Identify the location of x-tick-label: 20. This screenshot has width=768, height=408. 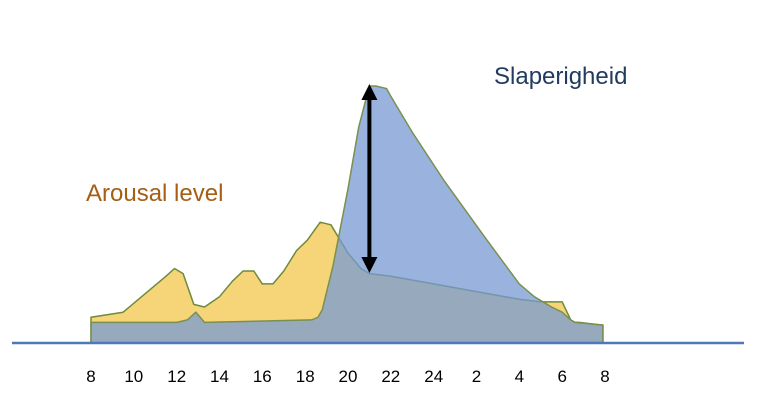
(348, 376).